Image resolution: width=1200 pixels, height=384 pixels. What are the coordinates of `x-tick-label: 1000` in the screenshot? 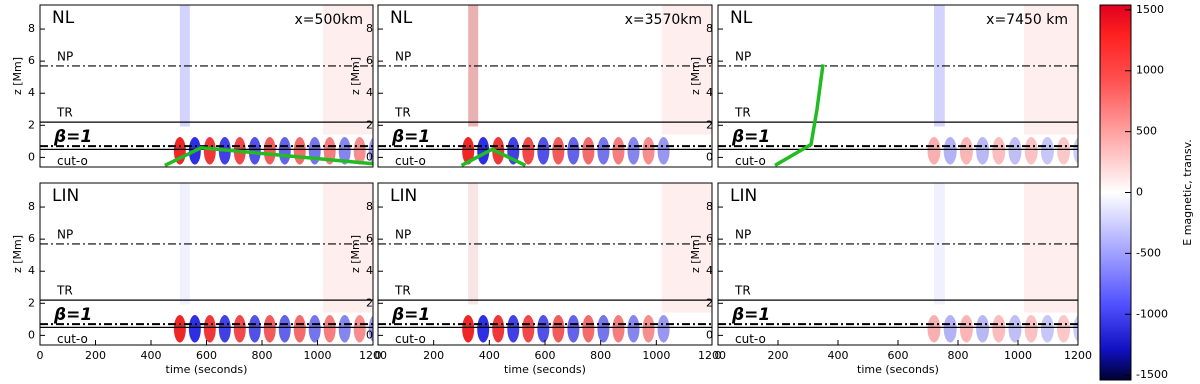 It's located at (318, 355).